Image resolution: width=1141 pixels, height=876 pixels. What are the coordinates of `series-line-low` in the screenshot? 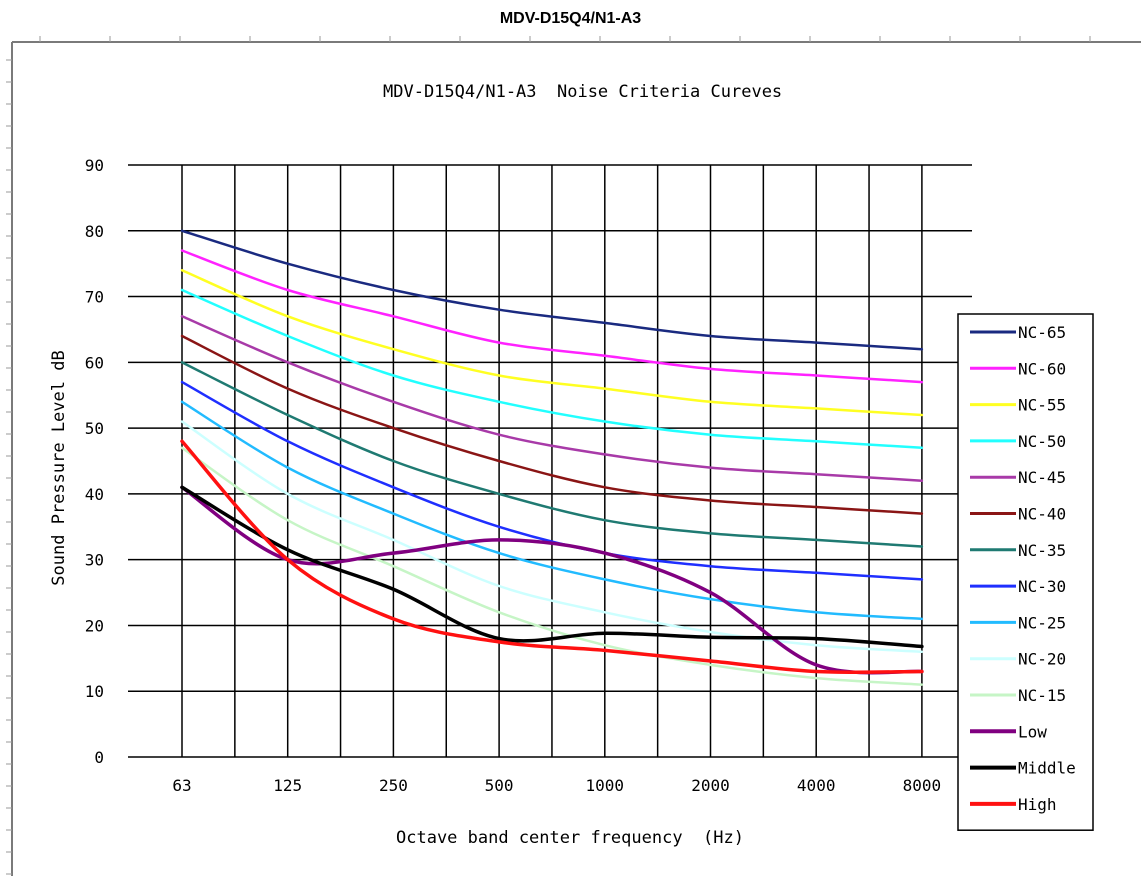 It's located at (552, 580).